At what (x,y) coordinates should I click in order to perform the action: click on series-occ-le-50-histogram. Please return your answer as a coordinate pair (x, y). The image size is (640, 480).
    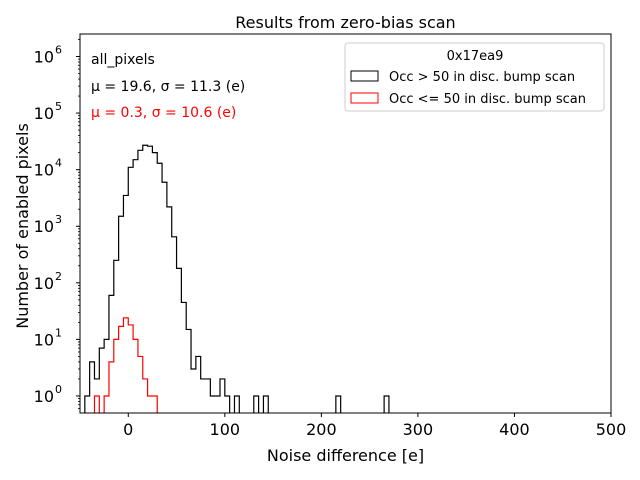
    Looking at the image, I should click on (125, 365).